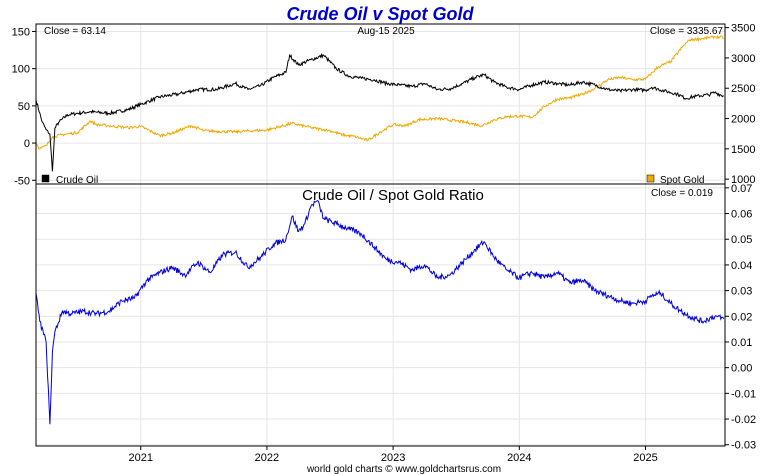  Describe the element at coordinates (741, 292) in the screenshot. I see `ratio-tick-label: 0.03` at that location.